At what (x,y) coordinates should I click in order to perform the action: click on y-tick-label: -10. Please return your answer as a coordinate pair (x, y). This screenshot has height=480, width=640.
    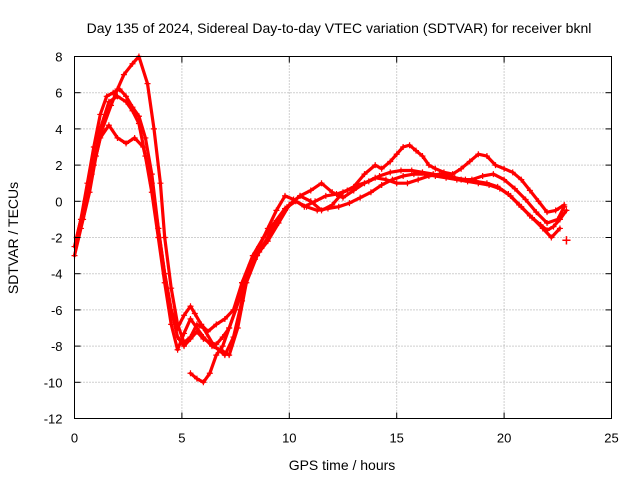
    Looking at the image, I should click on (53, 382).